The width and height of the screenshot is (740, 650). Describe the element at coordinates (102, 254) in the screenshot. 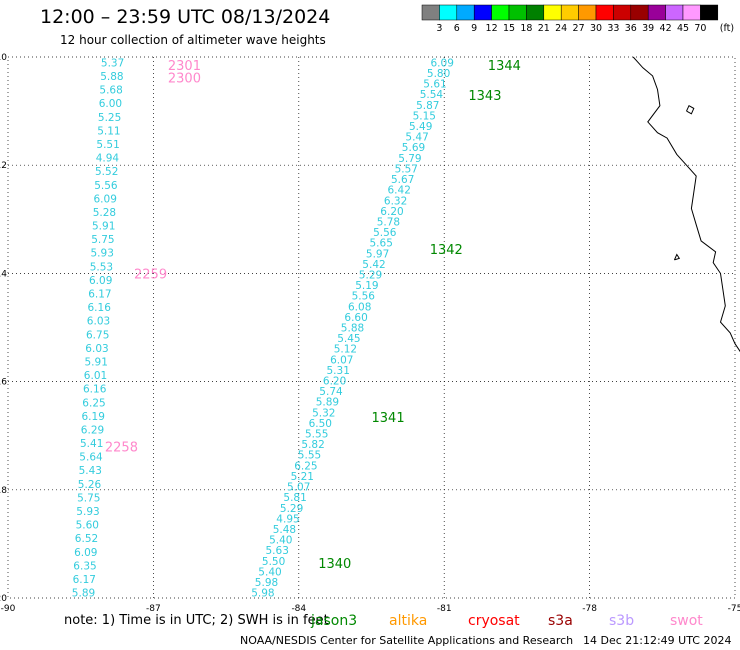

I see `wave-height-value: 5.93` at that location.